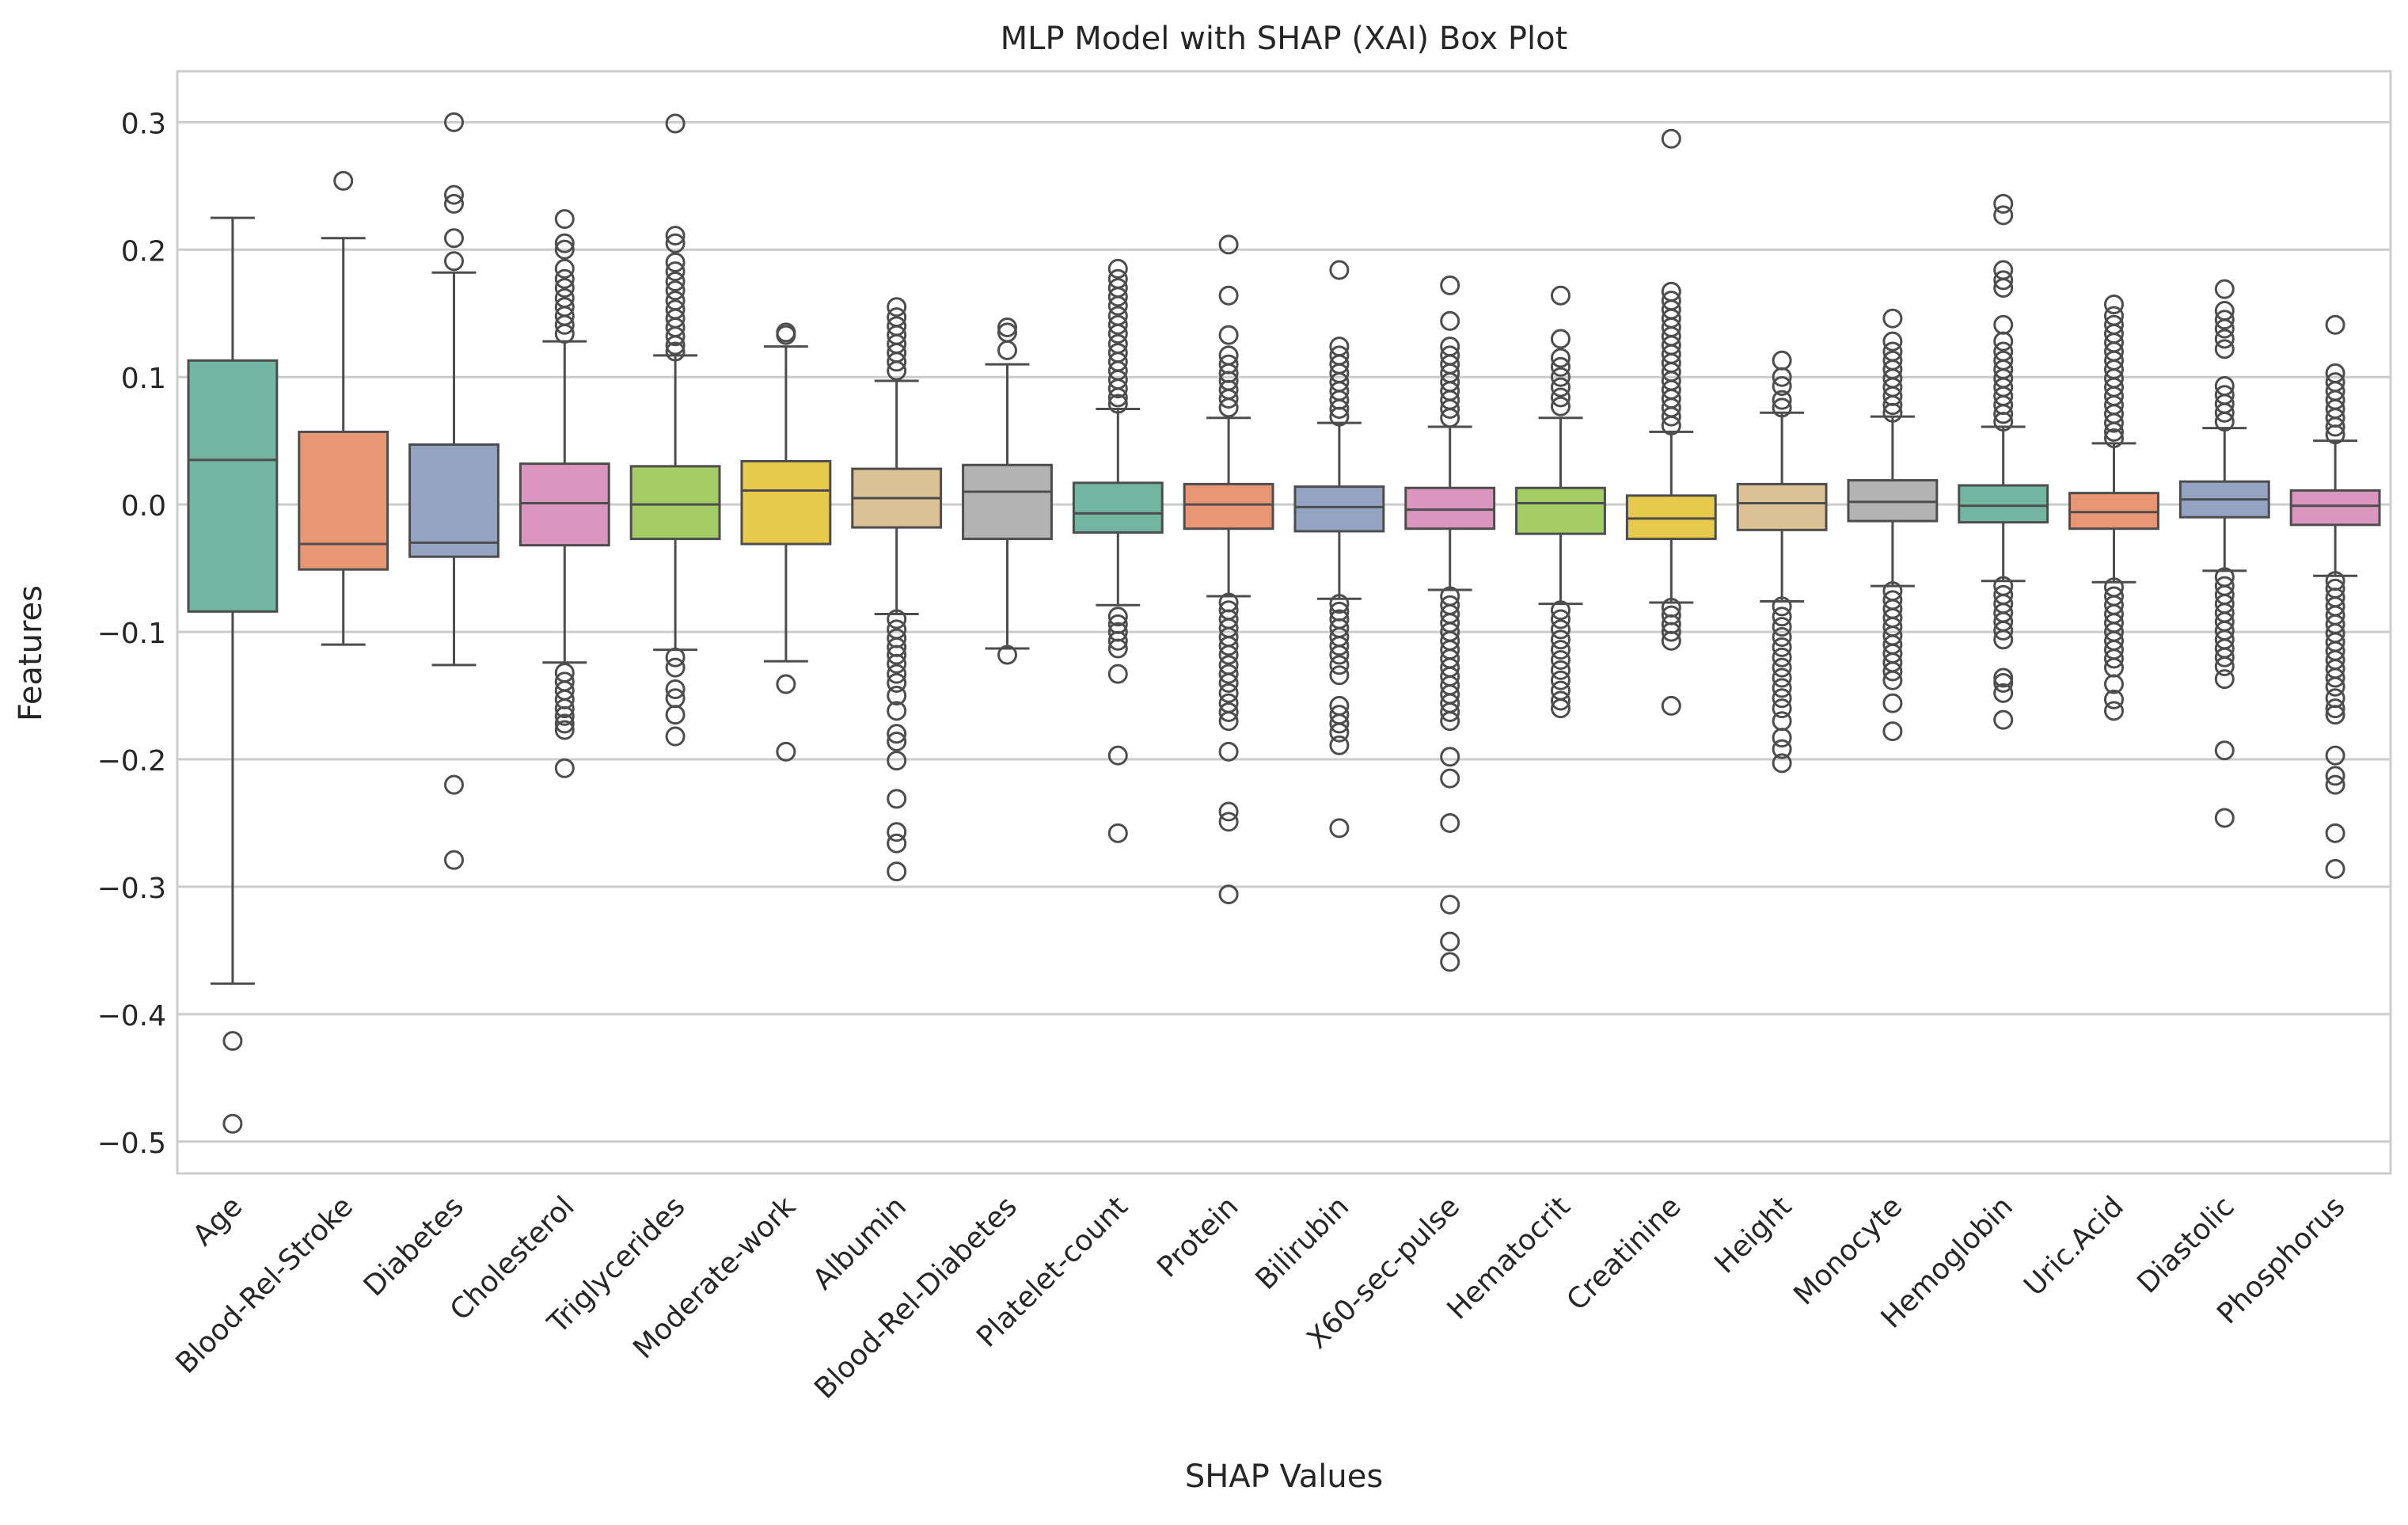  What do you see at coordinates (31, 653) in the screenshot?
I see `y-axis-label: Features` at bounding box center [31, 653].